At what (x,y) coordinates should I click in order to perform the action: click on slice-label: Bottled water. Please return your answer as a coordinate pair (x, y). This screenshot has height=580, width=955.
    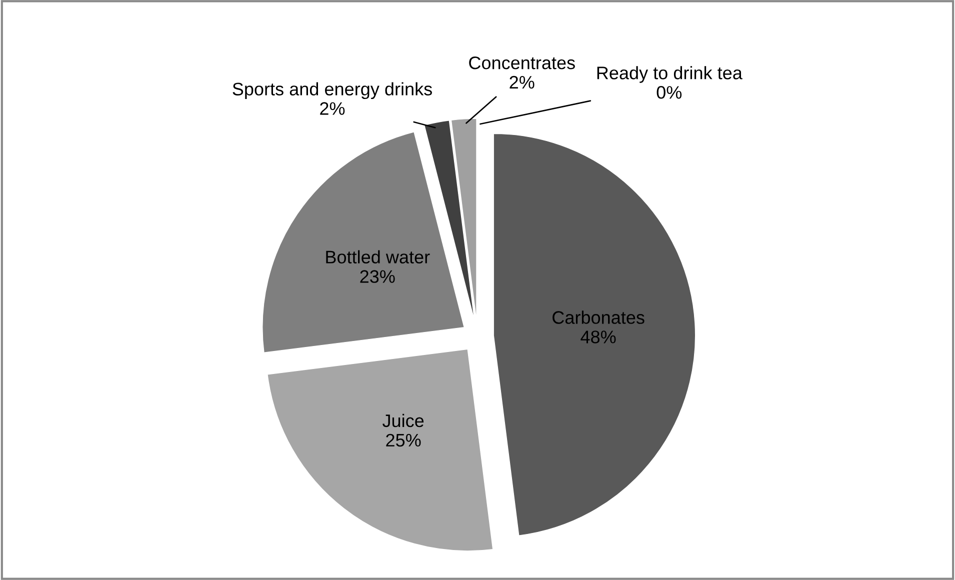
    Looking at the image, I should click on (378, 257).